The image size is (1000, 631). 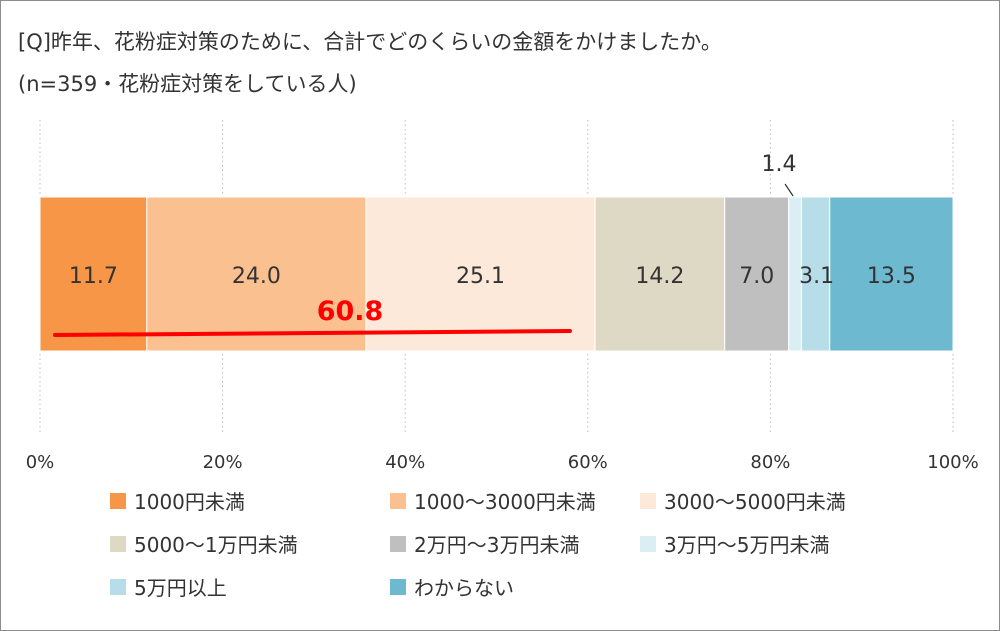 I want to click on legend-label: わからない, so click(x=464, y=588).